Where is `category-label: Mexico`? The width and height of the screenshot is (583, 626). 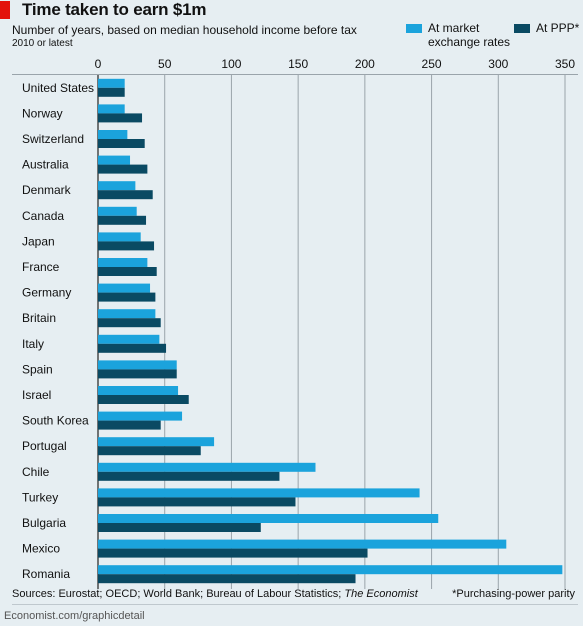 category-label: Mexico is located at coordinates (41, 549).